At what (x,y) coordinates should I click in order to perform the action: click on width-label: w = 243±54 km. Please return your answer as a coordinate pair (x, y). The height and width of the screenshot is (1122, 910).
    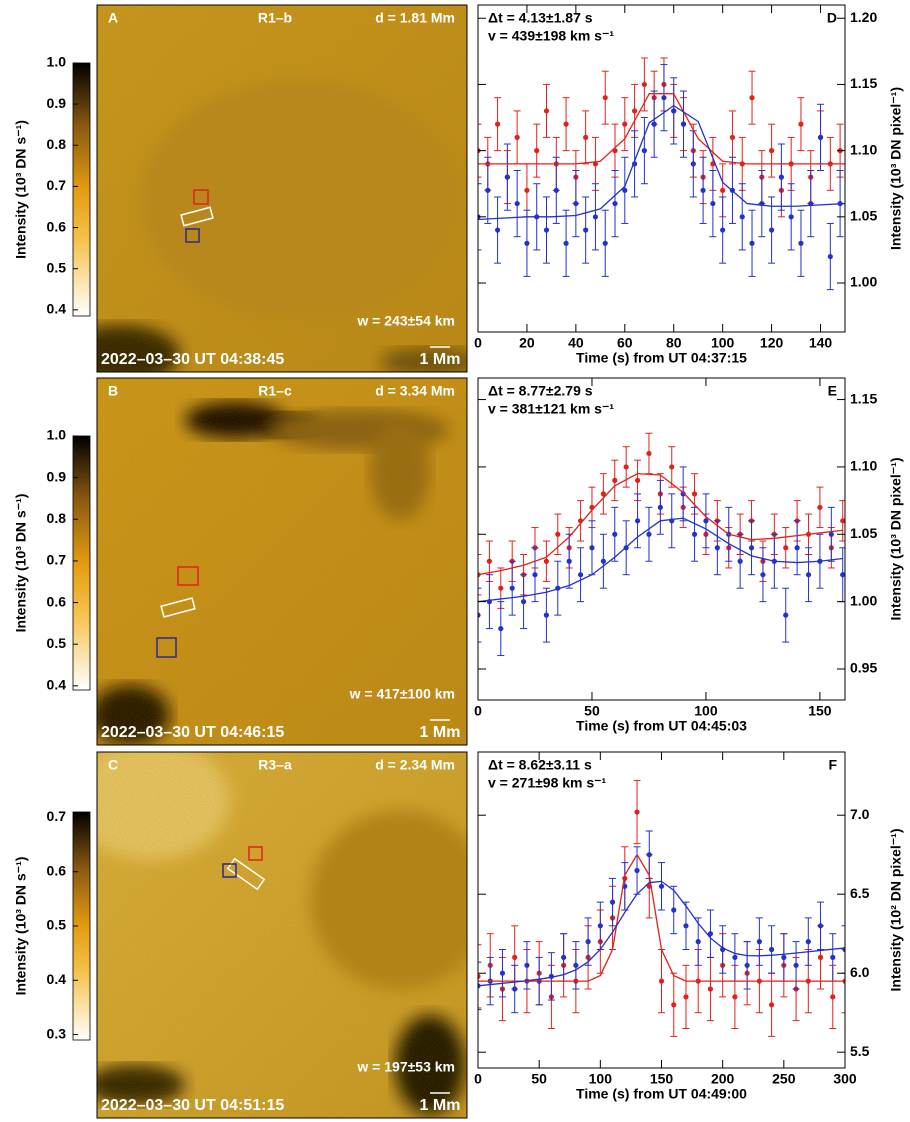
    Looking at the image, I should click on (405, 321).